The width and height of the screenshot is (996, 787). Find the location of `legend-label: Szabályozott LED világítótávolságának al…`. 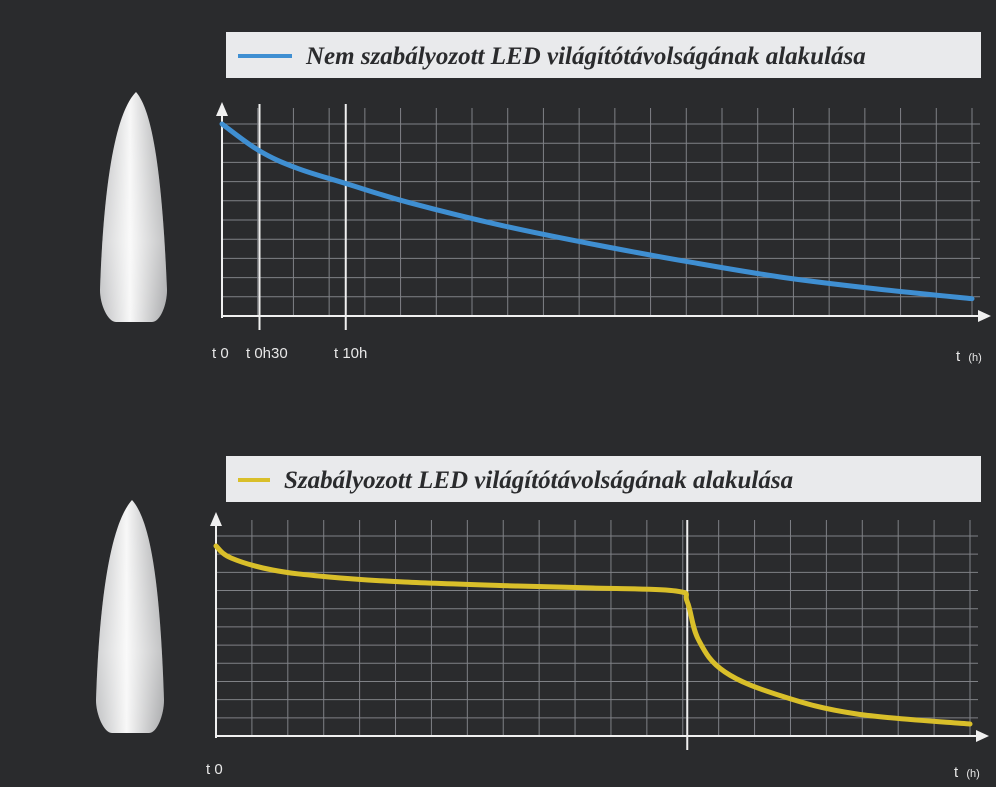

legend-label: Szabályozott LED világítótávolságának al… is located at coordinates (538, 480).